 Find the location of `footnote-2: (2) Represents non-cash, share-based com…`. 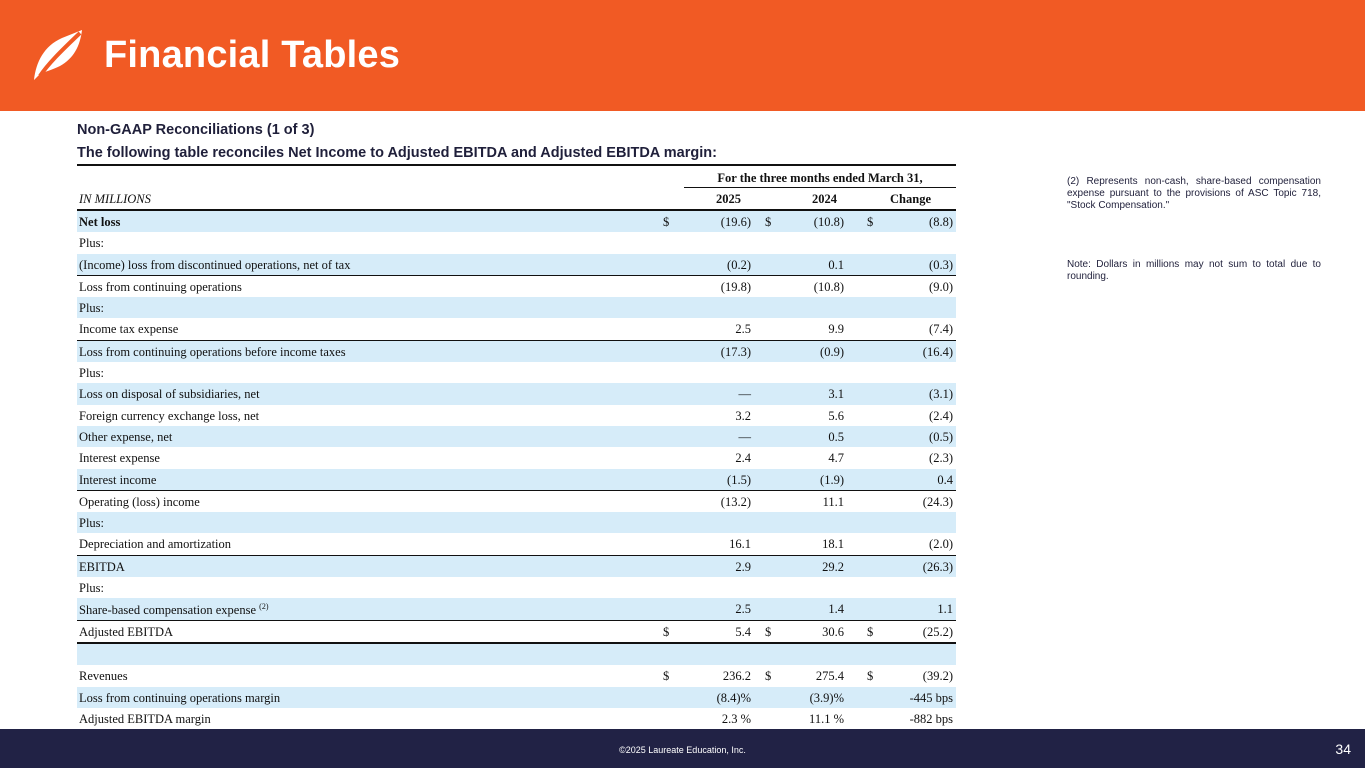

footnote-2: (2) Represents non-cash, share-based com… is located at coordinates (1194, 193).